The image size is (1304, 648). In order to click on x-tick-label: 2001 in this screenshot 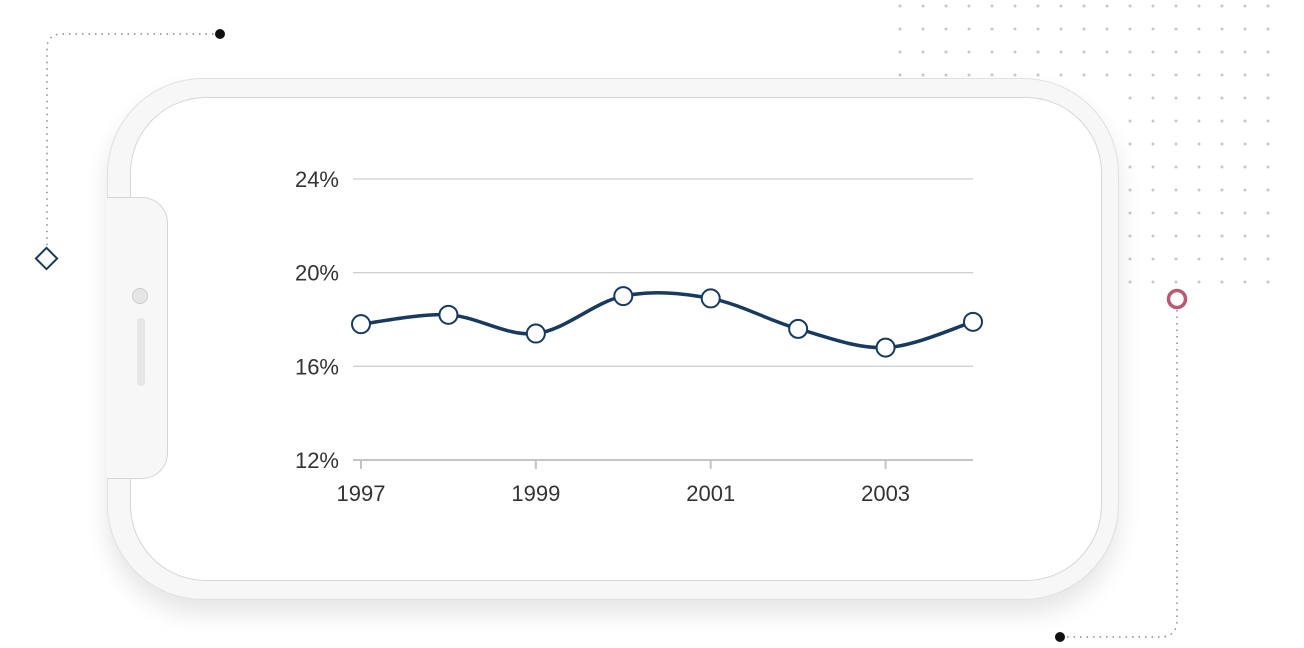, I will do `click(710, 493)`.